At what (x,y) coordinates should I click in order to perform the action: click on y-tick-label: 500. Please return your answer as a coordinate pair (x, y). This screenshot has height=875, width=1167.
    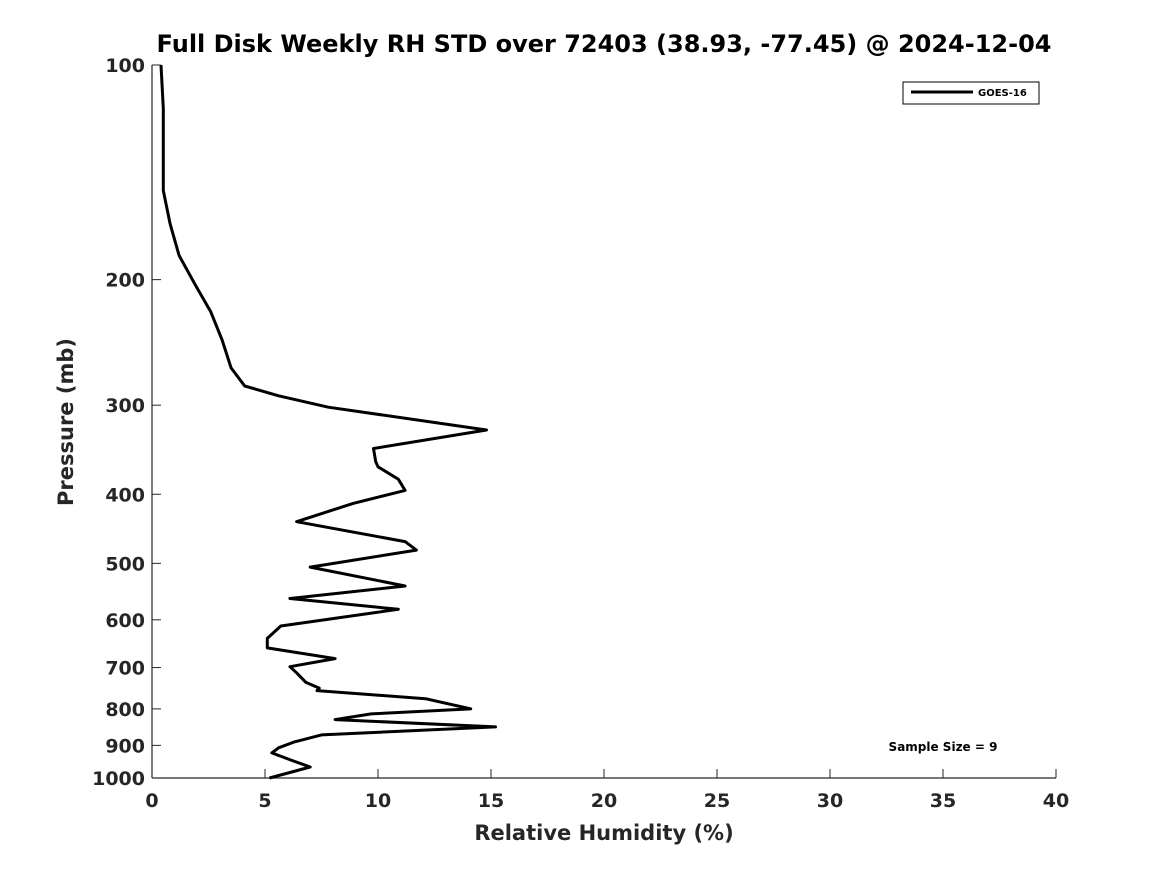
    Looking at the image, I should click on (125, 564).